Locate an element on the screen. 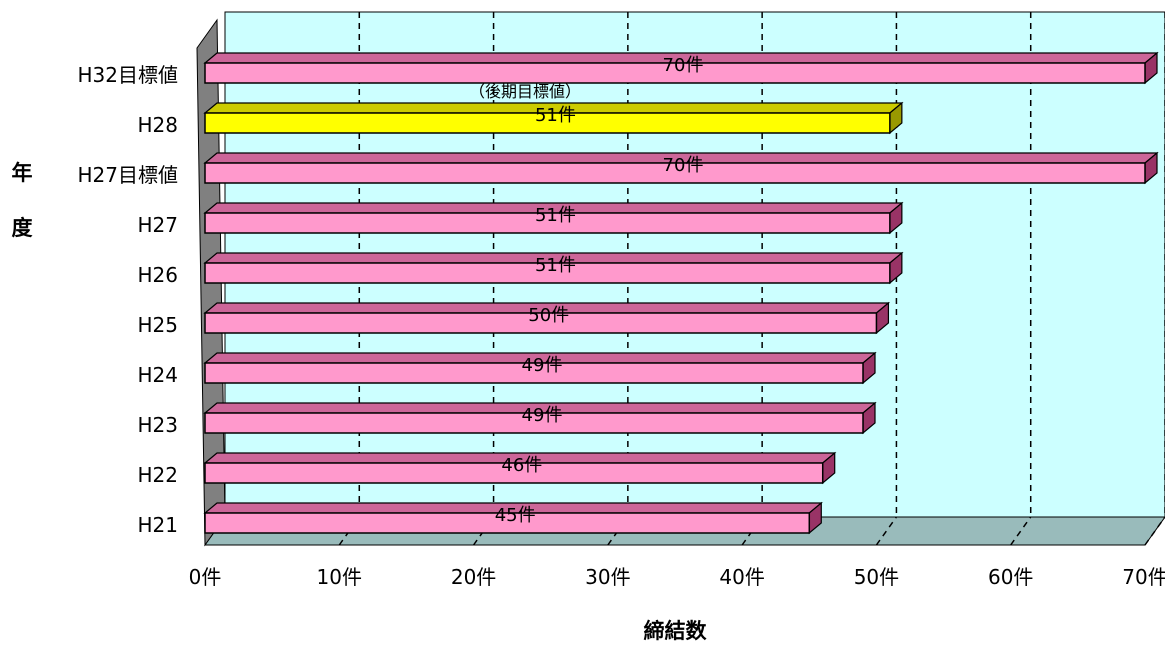 The image size is (1165, 650). x-tick-label: 40件 is located at coordinates (741, 577).